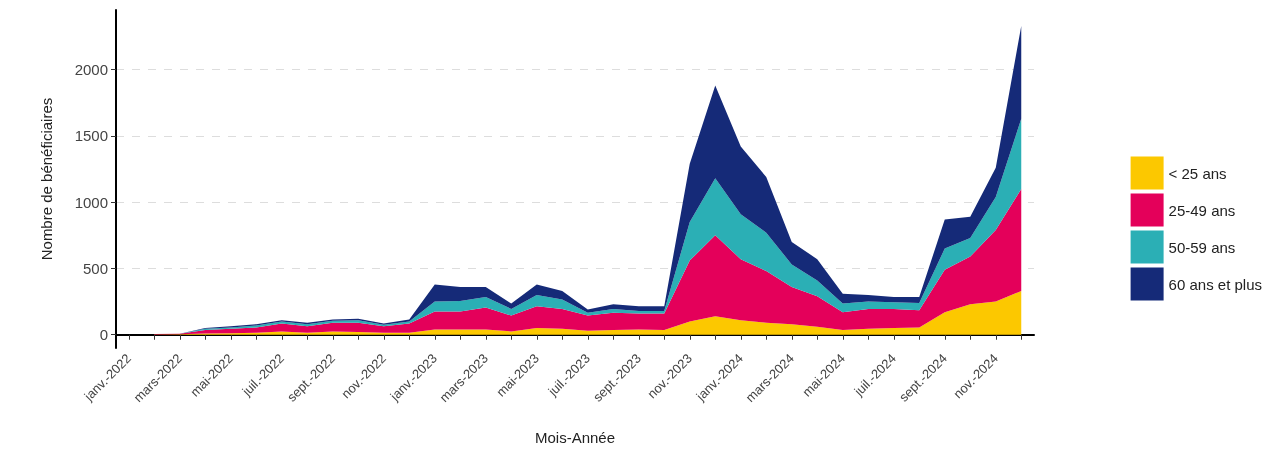 This screenshot has height=457, width=1277. What do you see at coordinates (1215, 284) in the screenshot?
I see `legend-label: 60 ans et plus` at bounding box center [1215, 284].